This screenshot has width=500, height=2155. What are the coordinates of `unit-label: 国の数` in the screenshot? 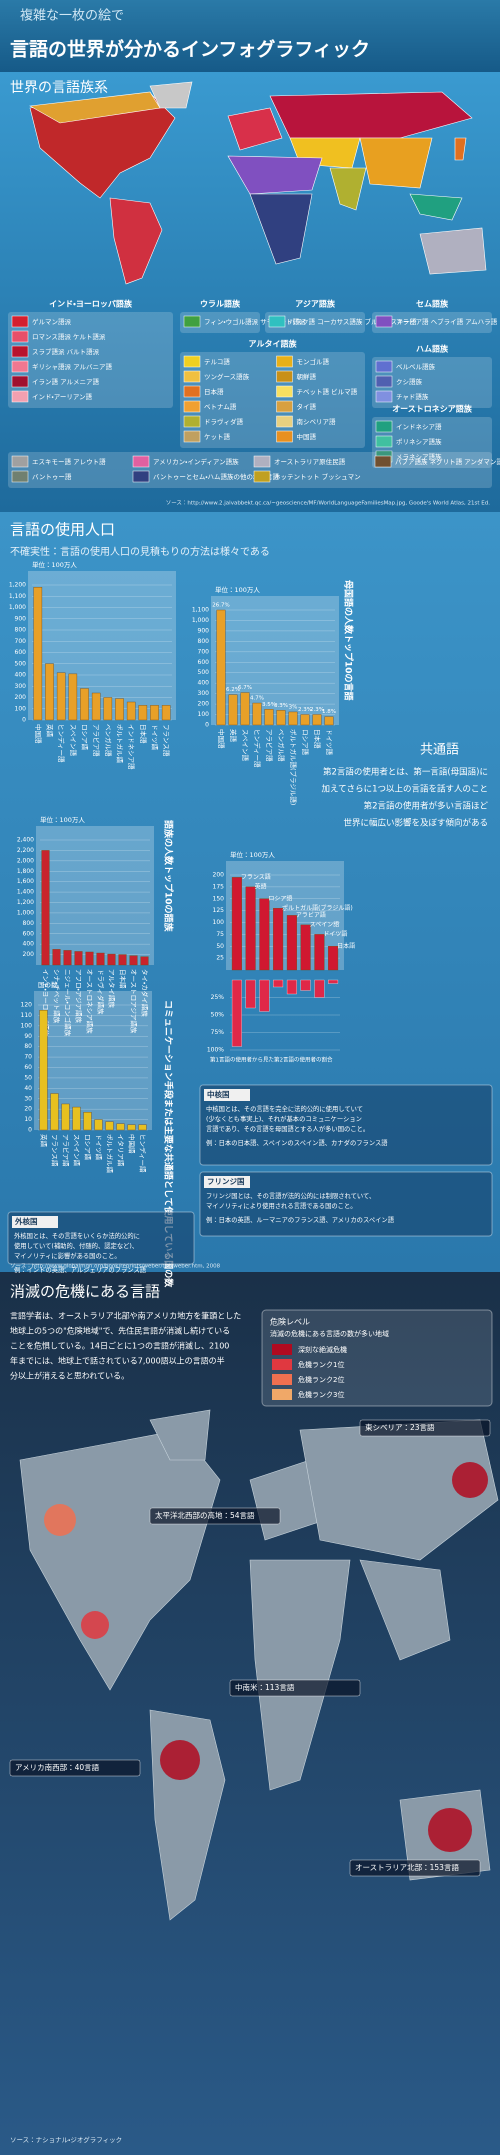 It's located at (48, 984).